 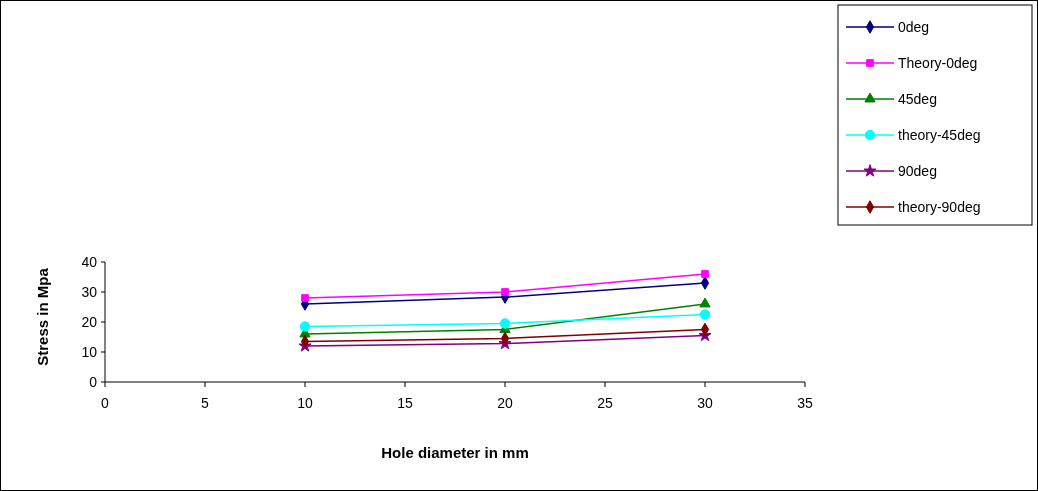 What do you see at coordinates (89, 321) in the screenshot?
I see `y-tick-label: 20` at bounding box center [89, 321].